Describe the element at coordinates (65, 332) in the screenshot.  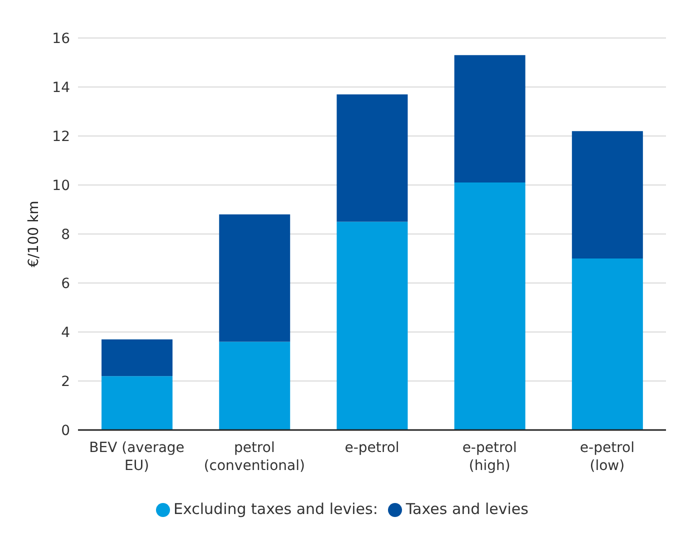
I see `y-tick-label: 4` at that location.